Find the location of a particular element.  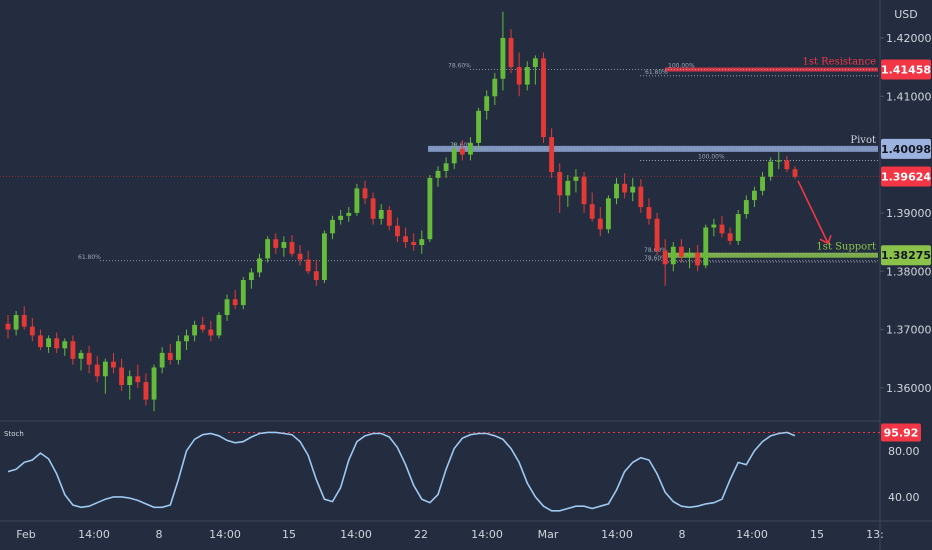

fib-label: 61.80% is located at coordinates (89, 257).